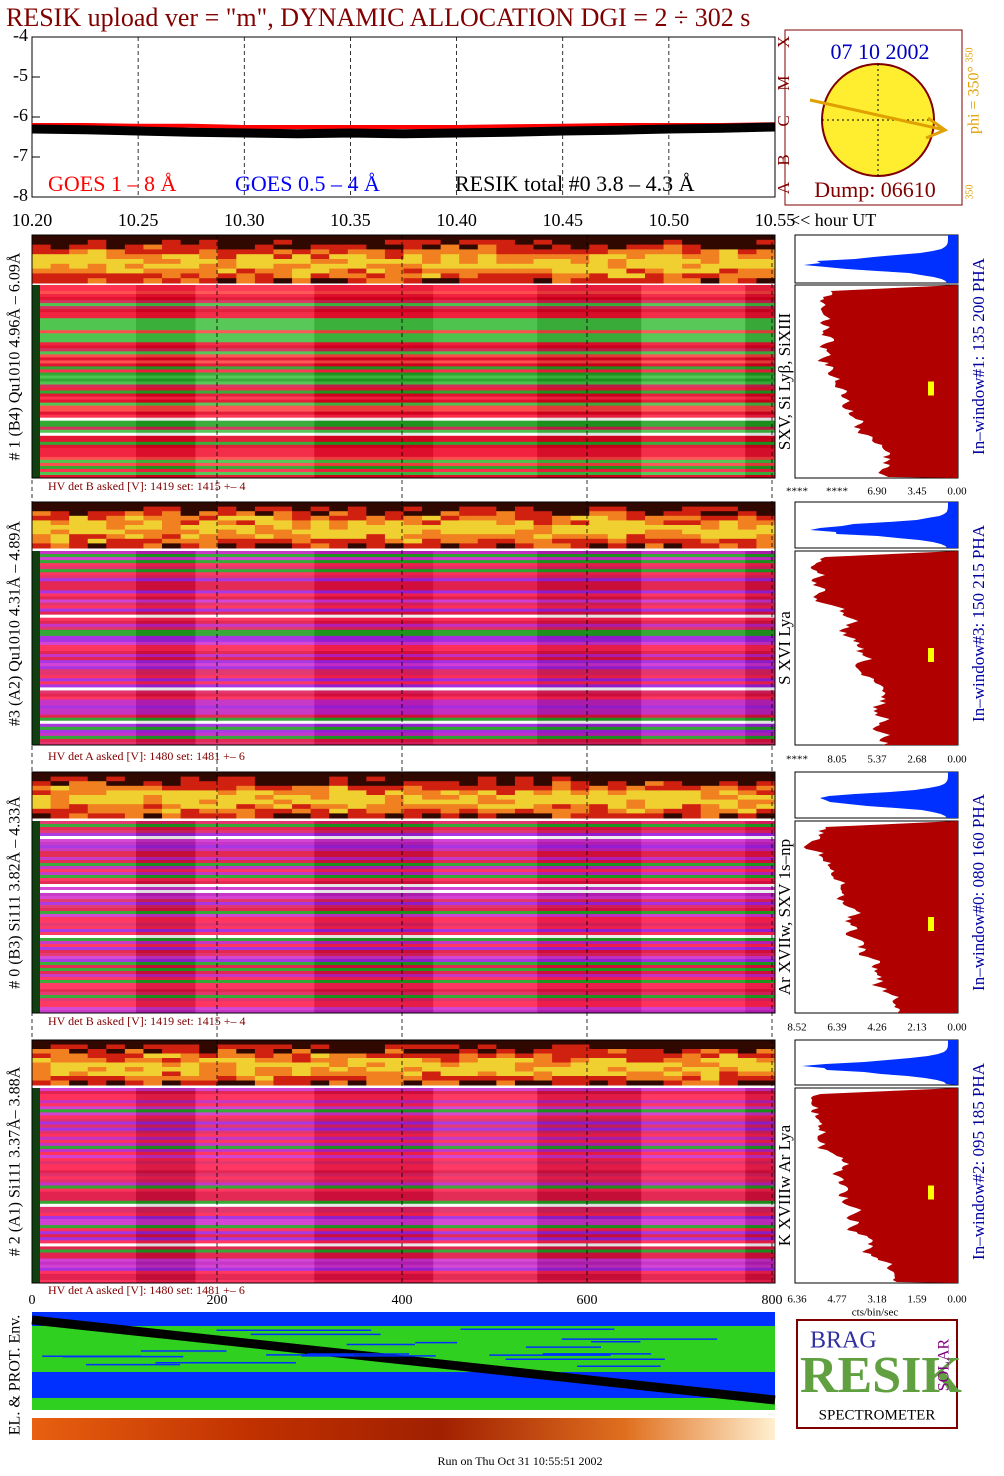 The width and height of the screenshot is (1004, 1476). What do you see at coordinates (937, 128) in the screenshot?
I see `sun-arrow-head` at bounding box center [937, 128].